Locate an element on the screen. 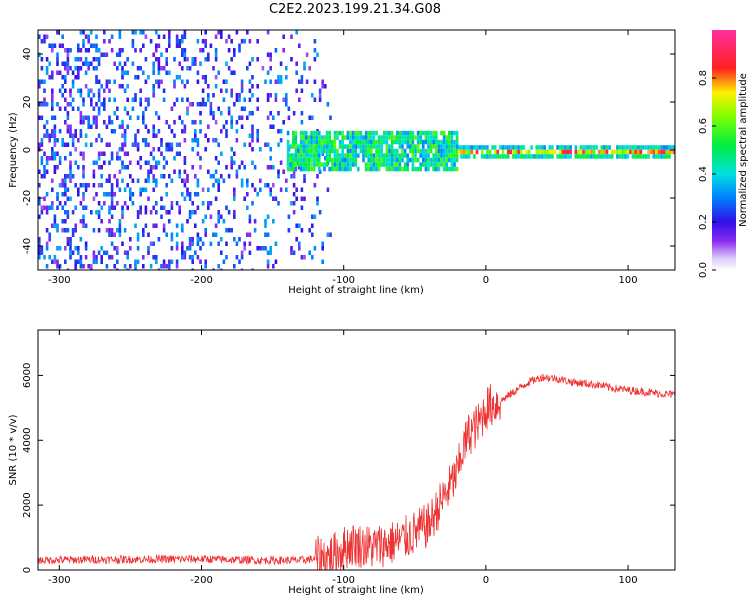 The image size is (750, 600). x-tick-label: -200 is located at coordinates (201, 580).